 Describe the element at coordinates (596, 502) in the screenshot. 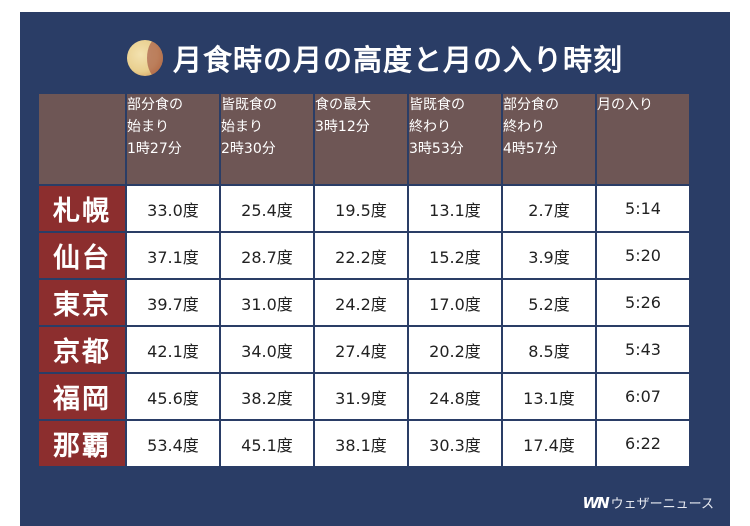

I see `brand-logo: WN` at that location.